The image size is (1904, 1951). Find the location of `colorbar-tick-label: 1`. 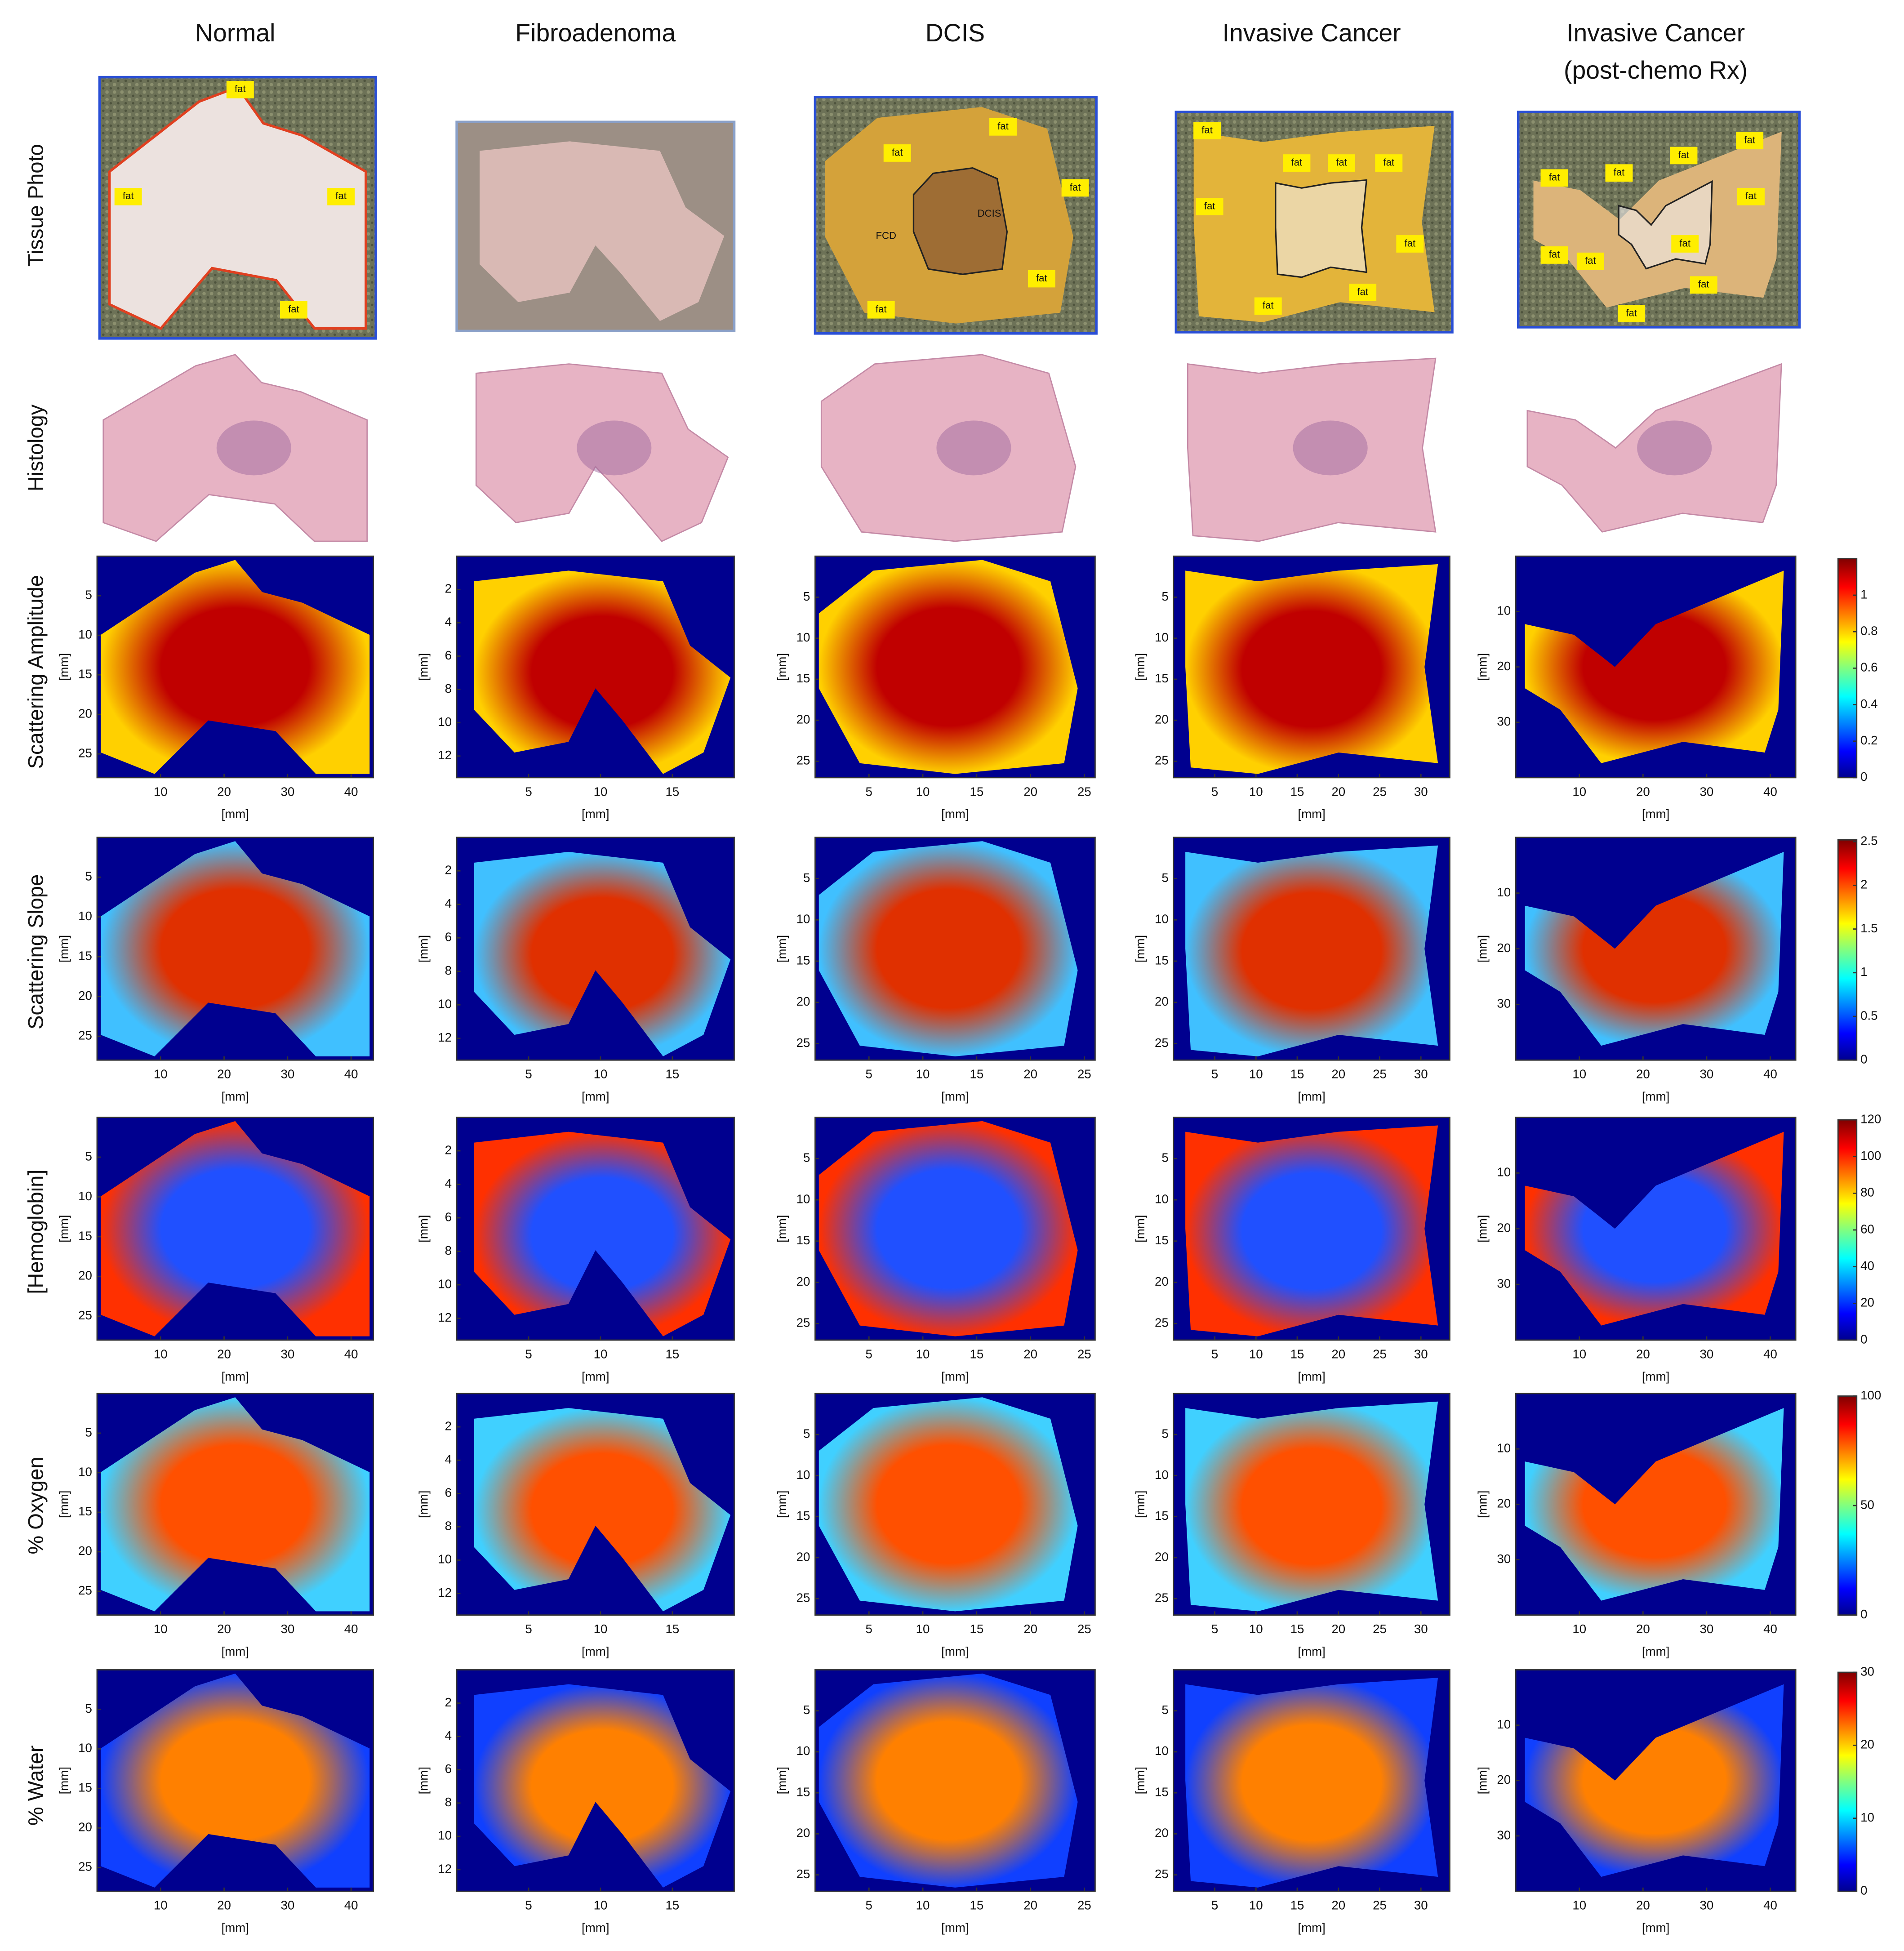

colorbar-tick-label: 1 is located at coordinates (1863, 594).